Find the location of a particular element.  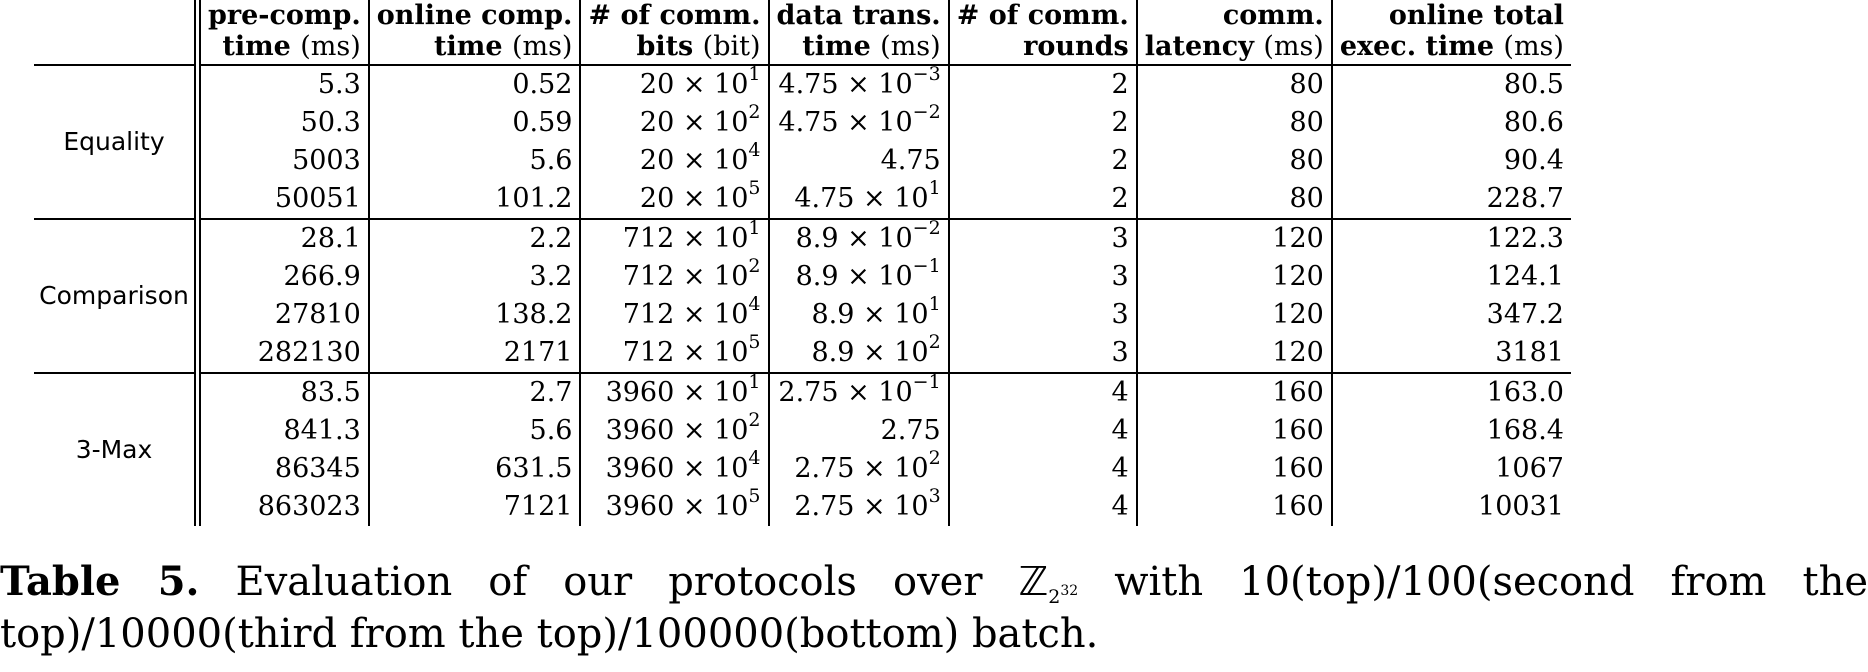

cell-data-trans-time: 4.75 × 10⁻² is located at coordinates (859, 122).